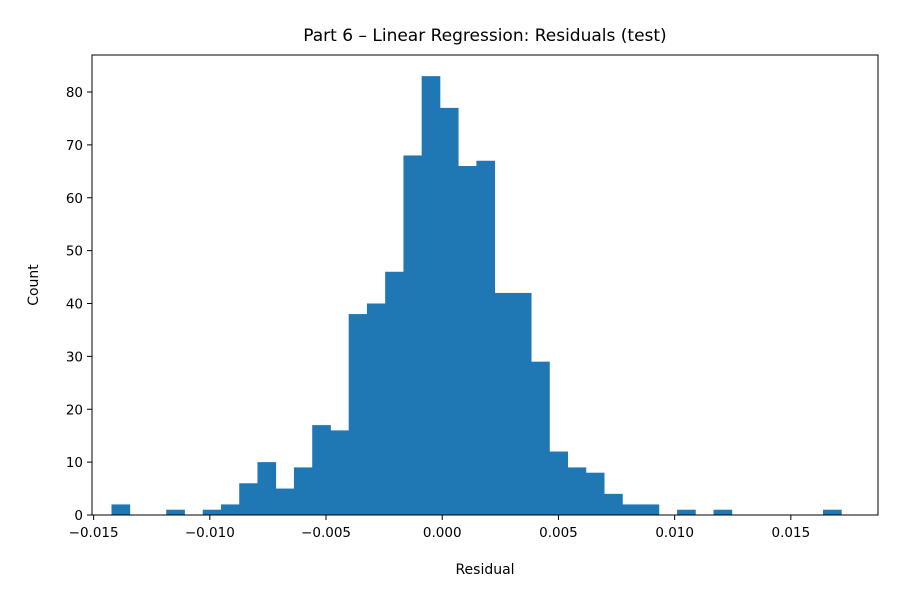 This screenshot has width=900, height=600. What do you see at coordinates (674, 533) in the screenshot?
I see `x-tick-label: 0.010` at bounding box center [674, 533].